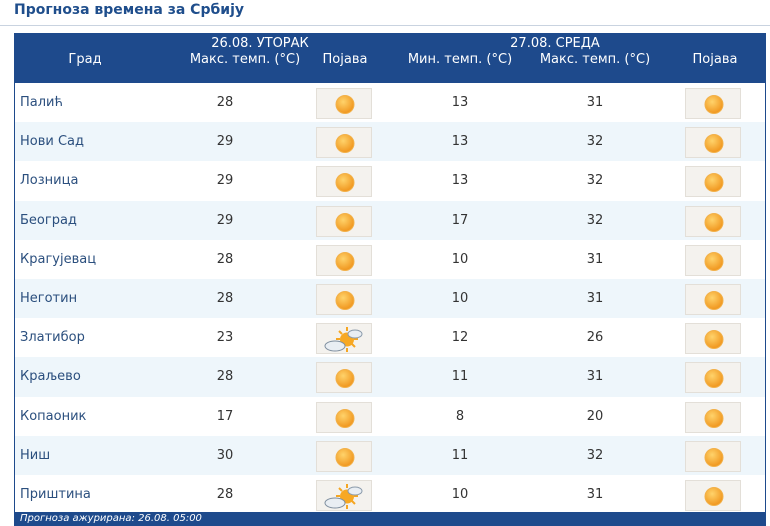  What do you see at coordinates (41, 102) in the screenshot?
I see `city-name: Палић` at bounding box center [41, 102].